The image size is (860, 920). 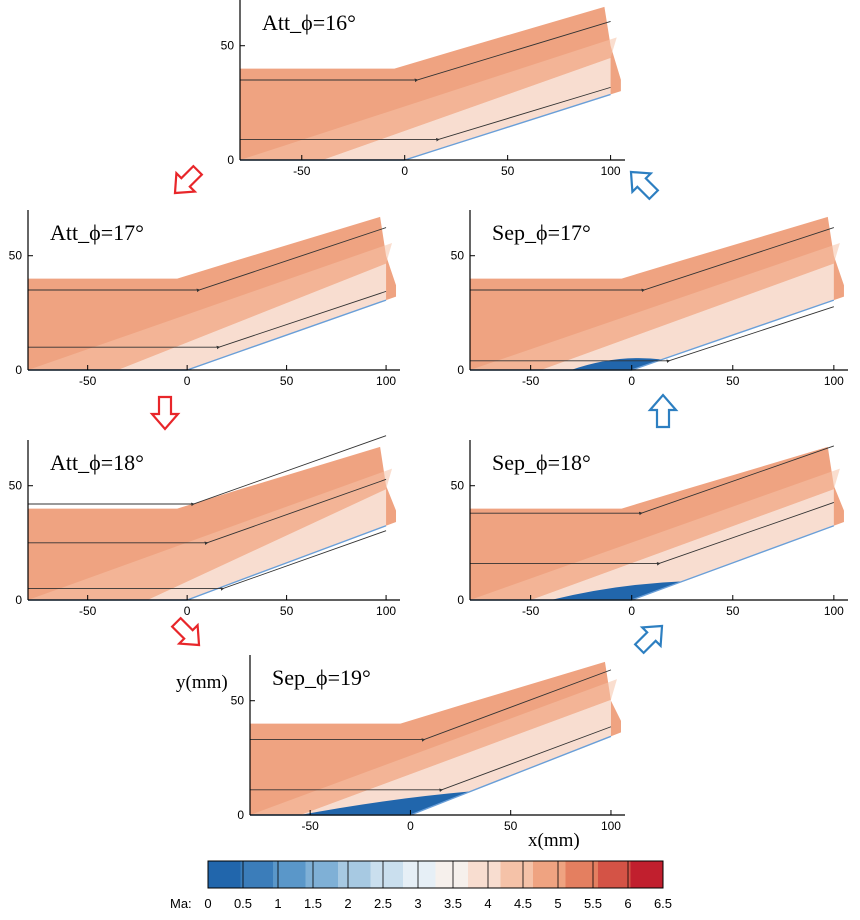 What do you see at coordinates (97, 232) in the screenshot?
I see `panel-title: Att_ϕ=17°` at bounding box center [97, 232].